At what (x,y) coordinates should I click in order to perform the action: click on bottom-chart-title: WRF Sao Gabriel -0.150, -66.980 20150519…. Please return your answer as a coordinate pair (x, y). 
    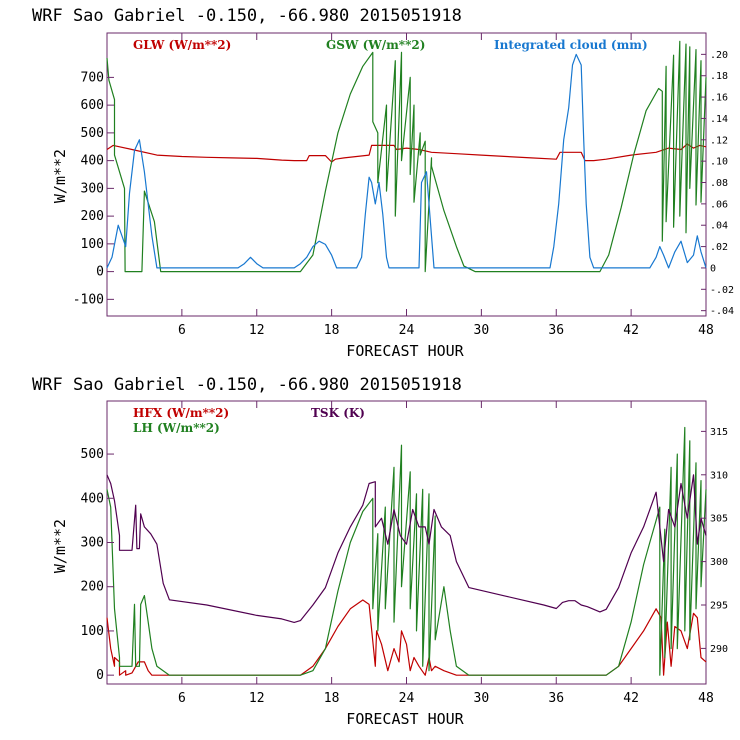
    Looking at the image, I should click on (247, 385).